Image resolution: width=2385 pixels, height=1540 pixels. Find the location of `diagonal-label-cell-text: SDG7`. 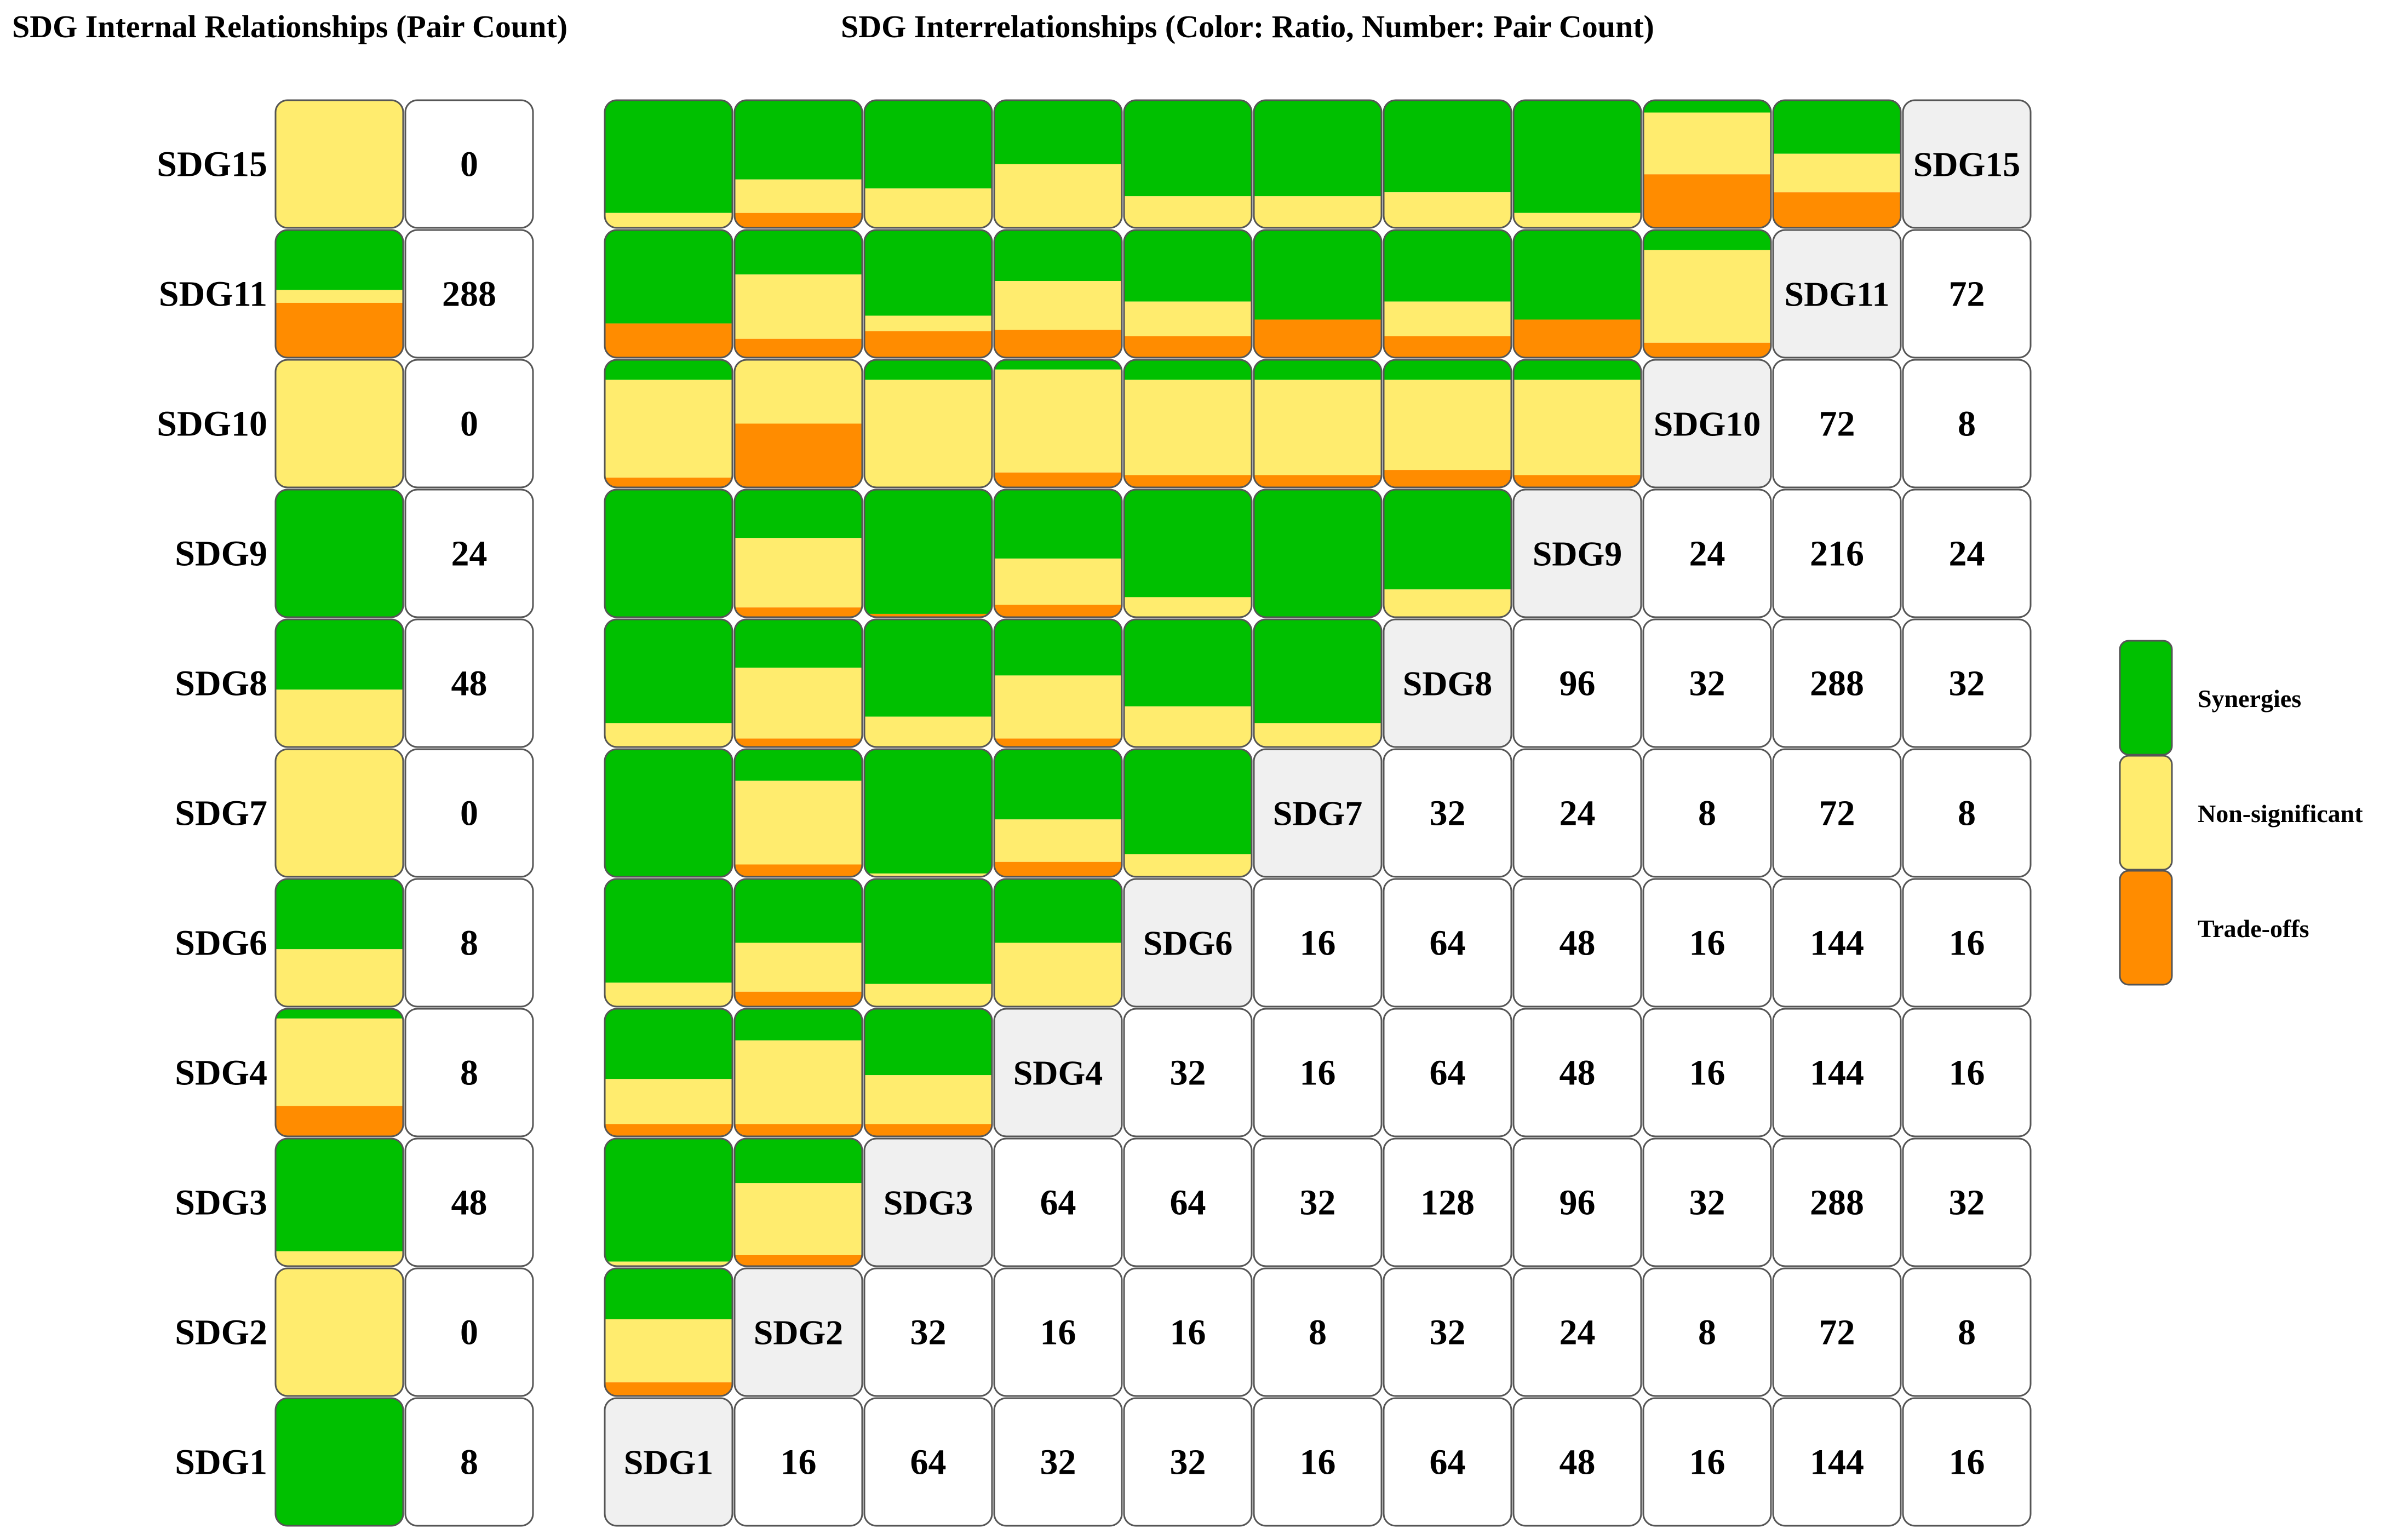

diagonal-label-cell-text: SDG7 is located at coordinates (1318, 813).